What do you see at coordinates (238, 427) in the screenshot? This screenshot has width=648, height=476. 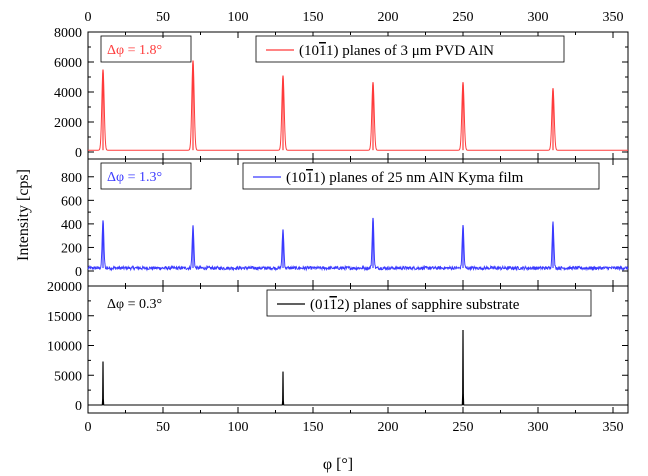 I see `x-tick-label-bottom: 100` at bounding box center [238, 427].